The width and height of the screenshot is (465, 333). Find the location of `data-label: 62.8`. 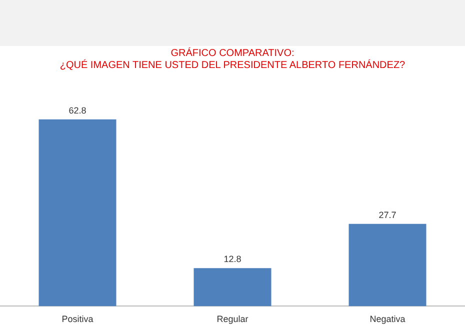

data-label: 62.8 is located at coordinates (77, 110).